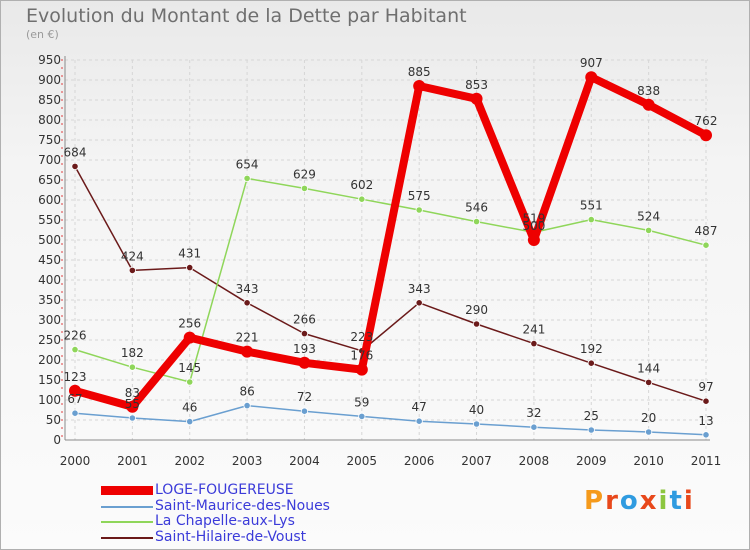  I want to click on legend-label: Saint-Maurice-des-Noues, so click(242, 505).